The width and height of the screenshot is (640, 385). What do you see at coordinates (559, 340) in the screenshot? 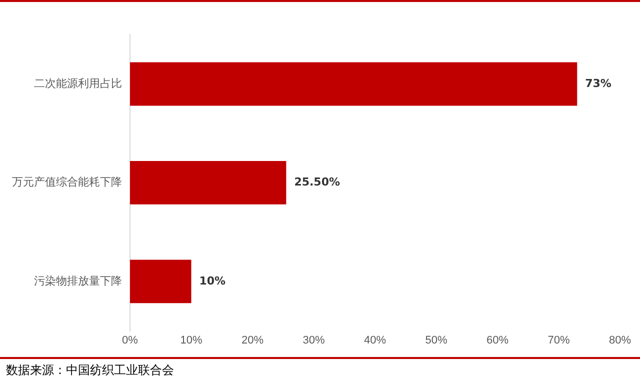
I see `x-tick-label: 70%` at bounding box center [559, 340].